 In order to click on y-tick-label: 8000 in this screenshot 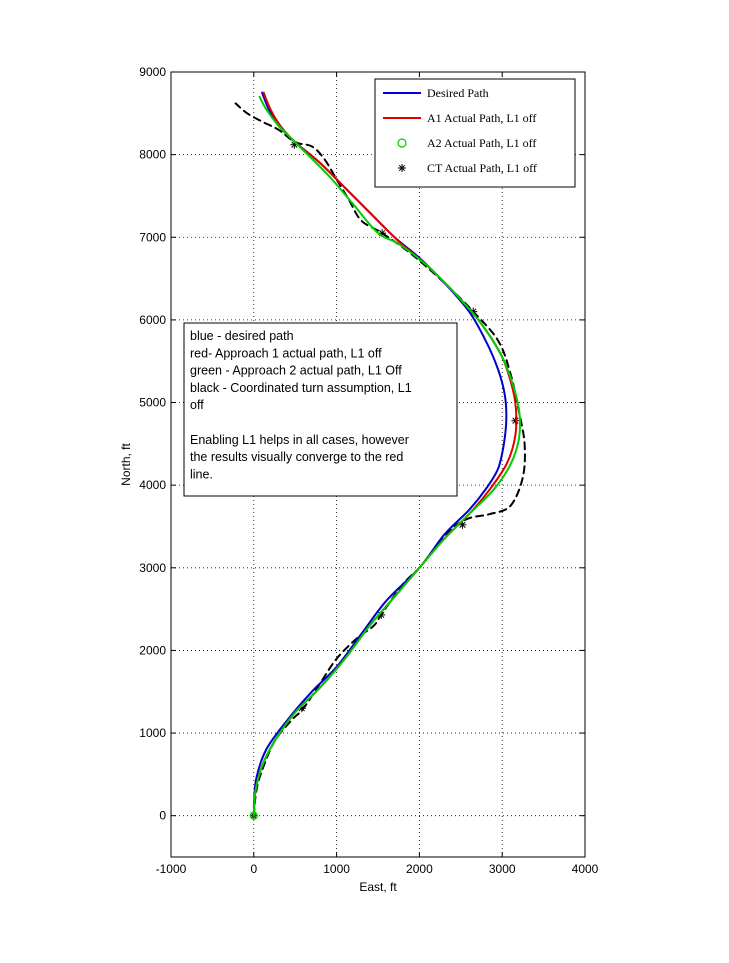, I will do `click(152, 155)`.